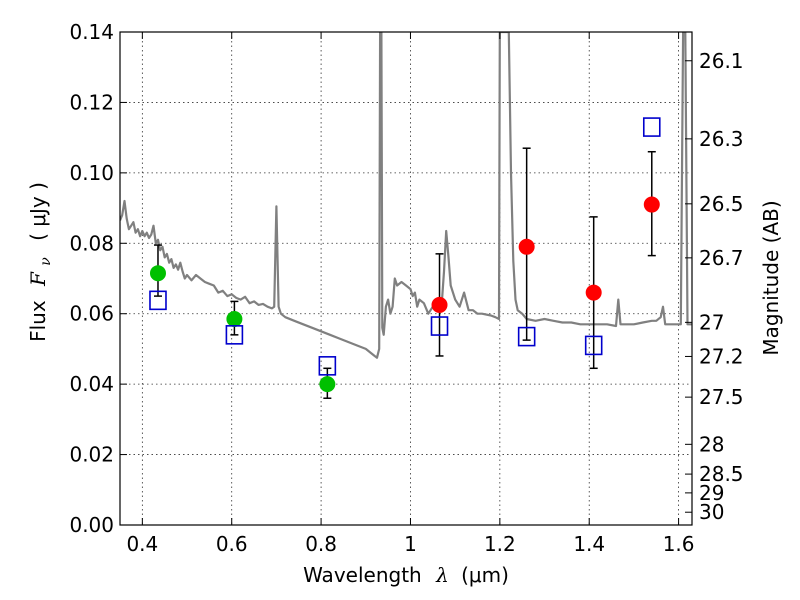  I want to click on y-axis-label-unit: ( μJy ), so click(38, 211).